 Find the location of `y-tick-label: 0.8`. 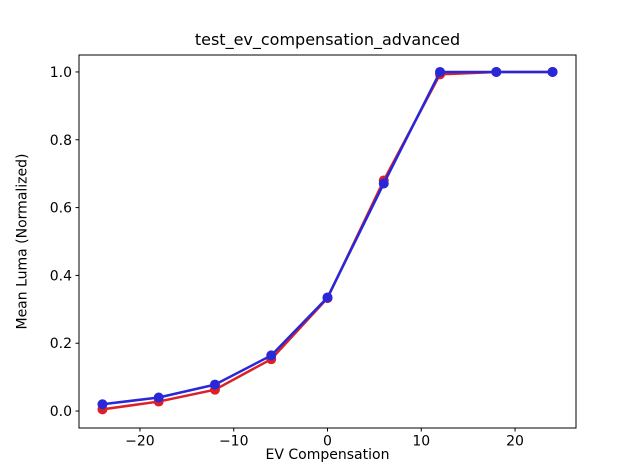

y-tick-label: 0.8 is located at coordinates (61, 141).